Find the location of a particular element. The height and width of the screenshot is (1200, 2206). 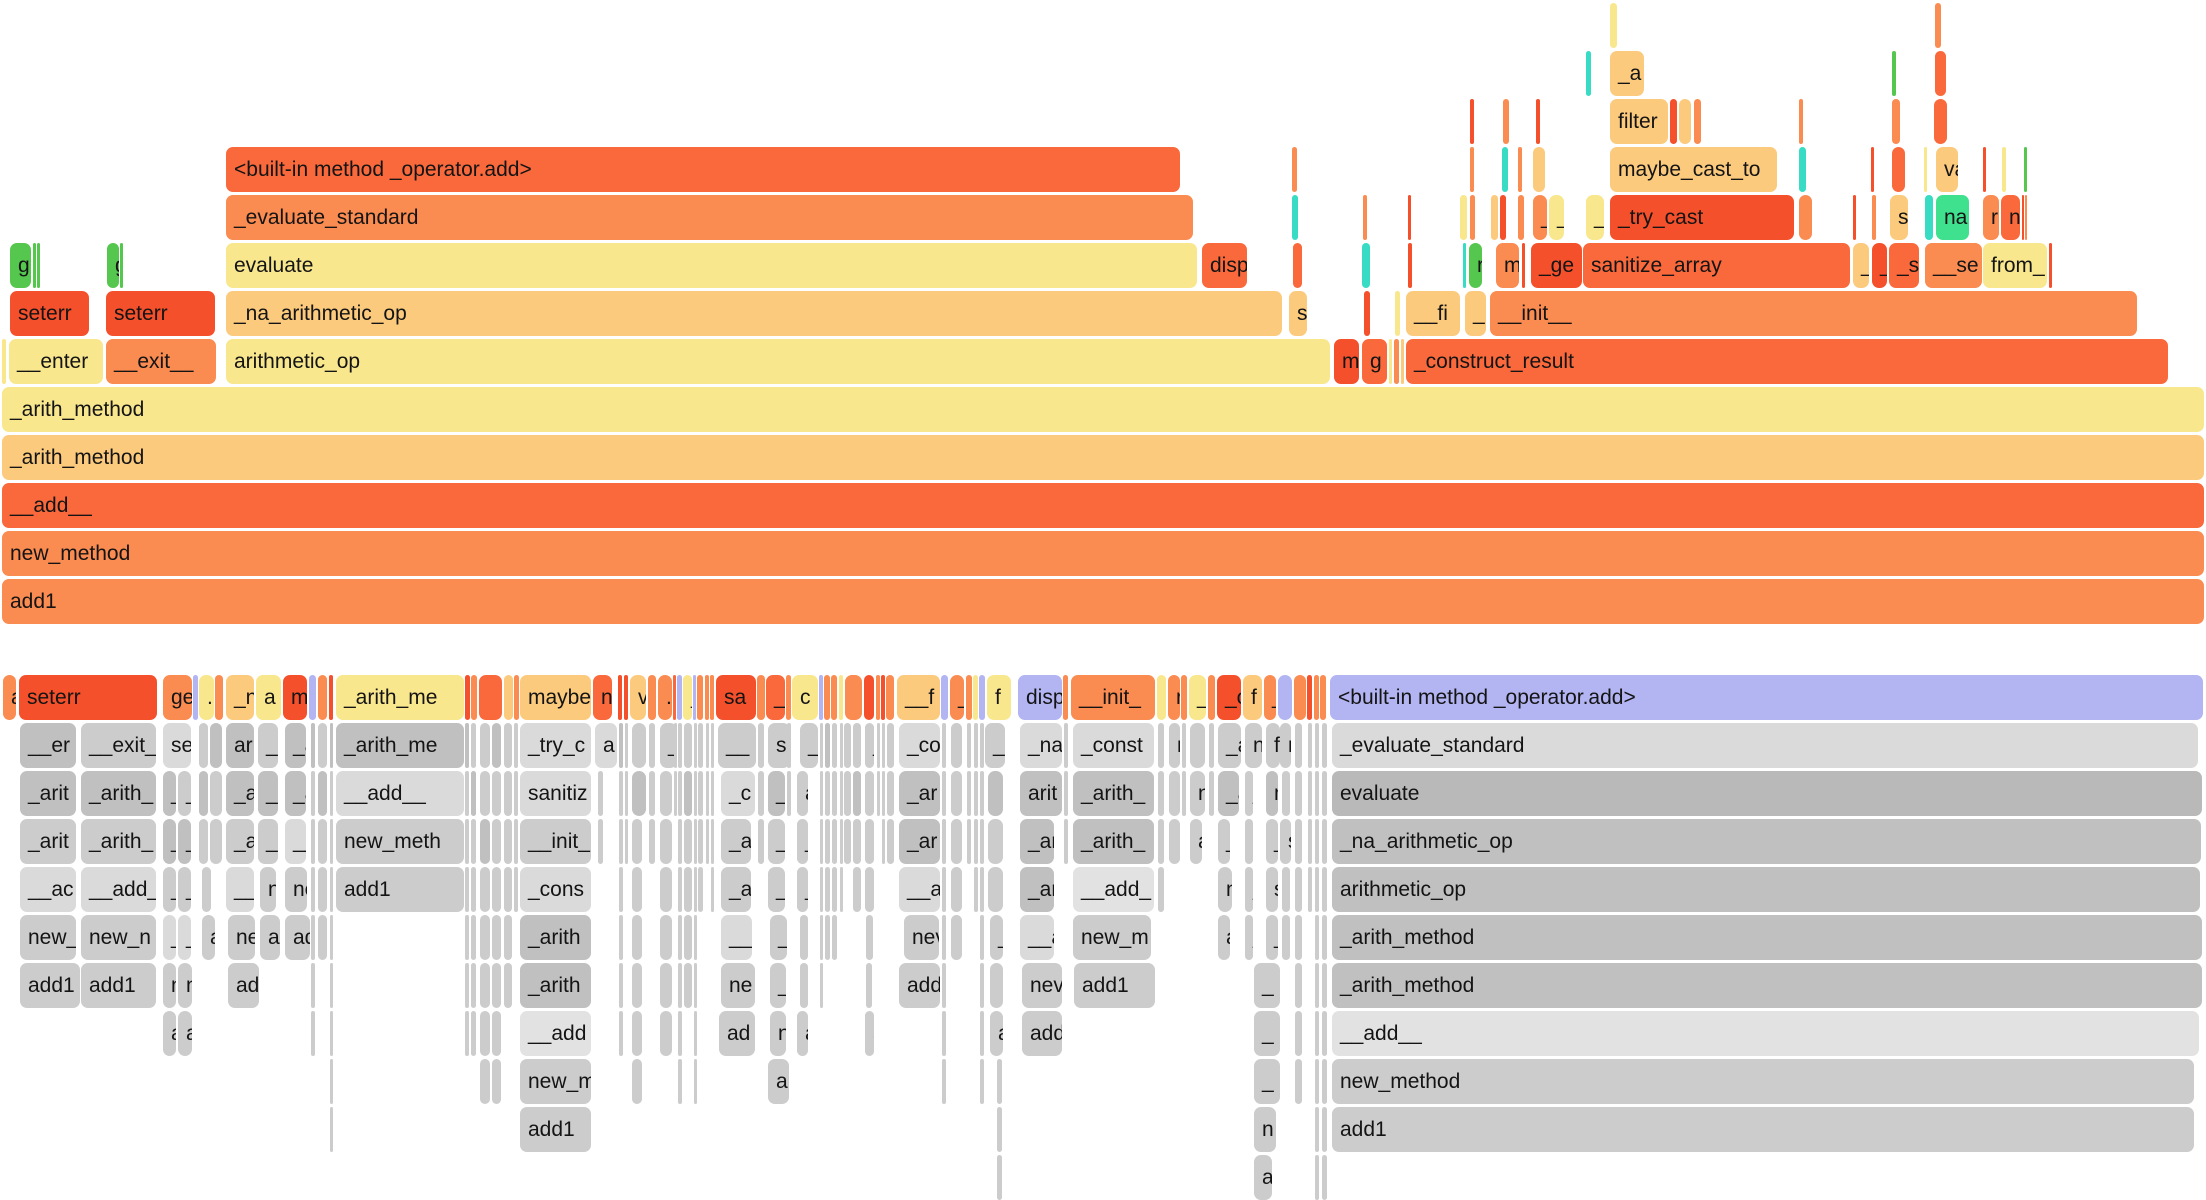

flame-frame: arit is located at coordinates (1041, 793).